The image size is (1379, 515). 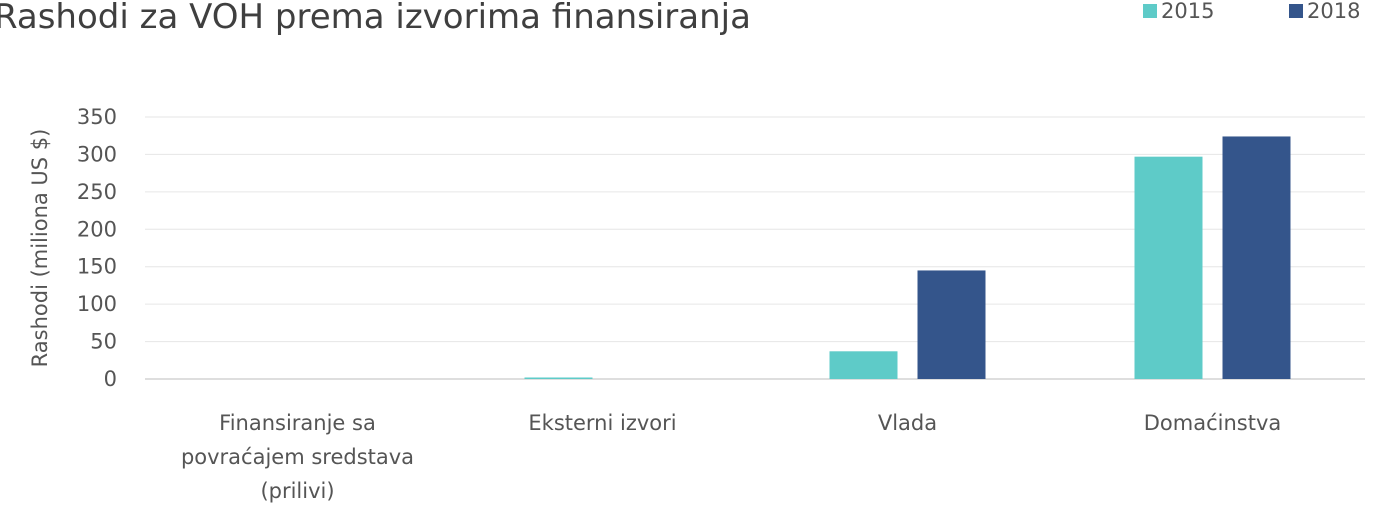 I want to click on category-label: (prilivi), so click(x=297, y=491).